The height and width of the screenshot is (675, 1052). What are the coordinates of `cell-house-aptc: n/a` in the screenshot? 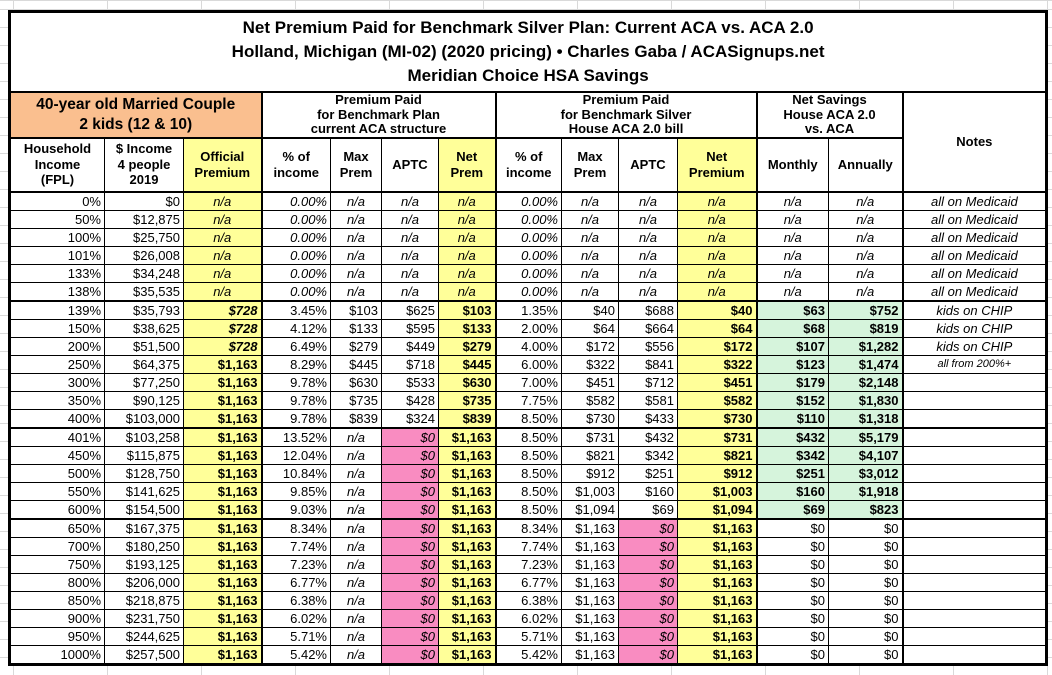 It's located at (648, 291).